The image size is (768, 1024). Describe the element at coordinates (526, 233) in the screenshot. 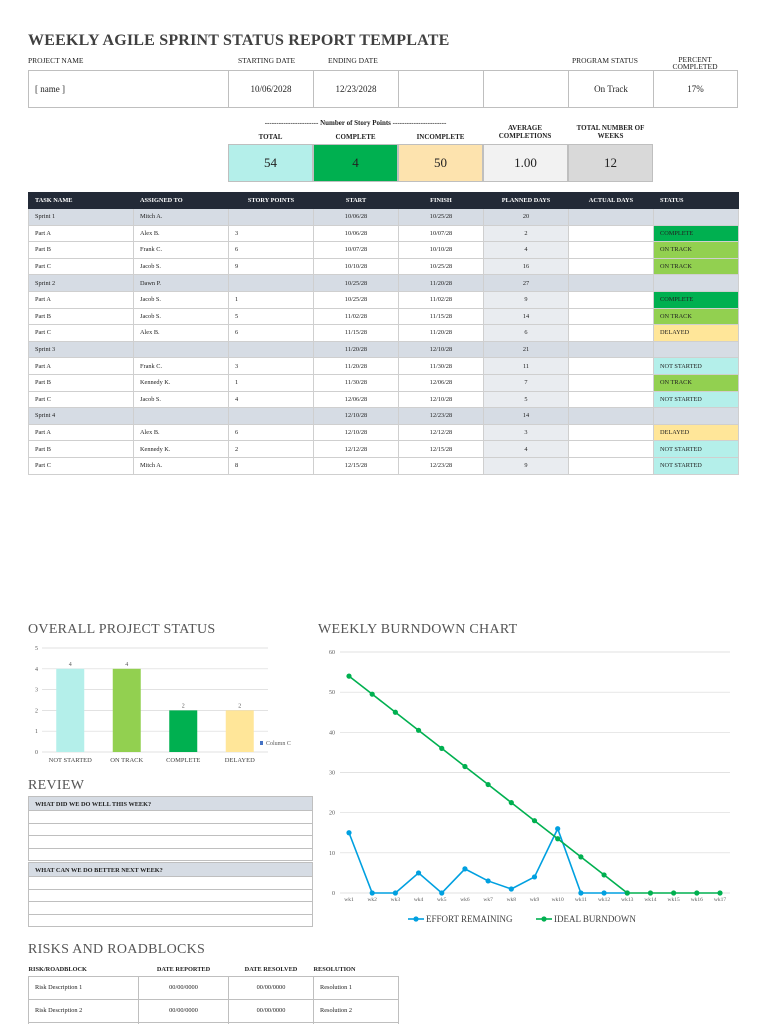

I see `planned-days-cell: 2` at that location.